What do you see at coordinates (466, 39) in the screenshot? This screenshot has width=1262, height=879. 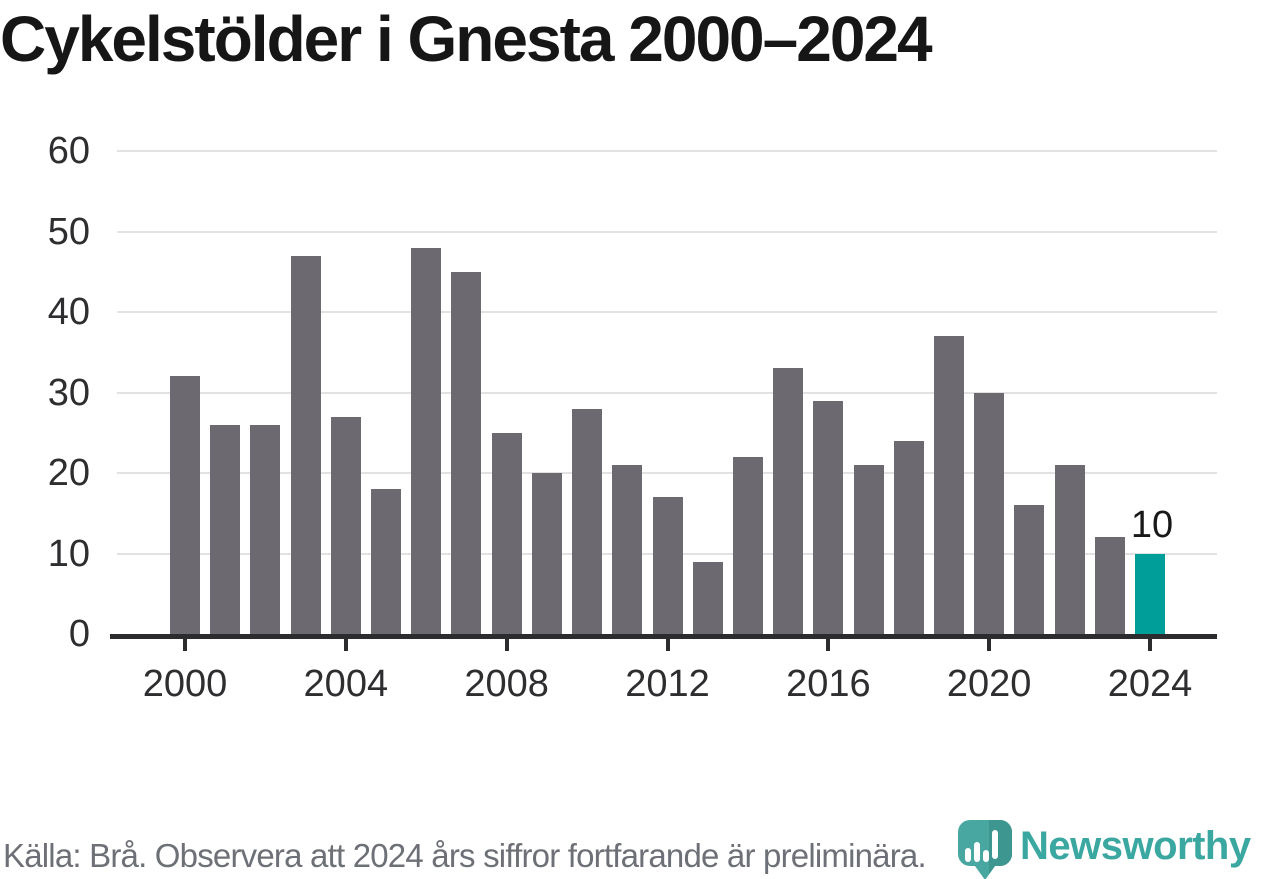 I see `chart-title: Cykelstölder i Gnesta 2000–2024` at bounding box center [466, 39].